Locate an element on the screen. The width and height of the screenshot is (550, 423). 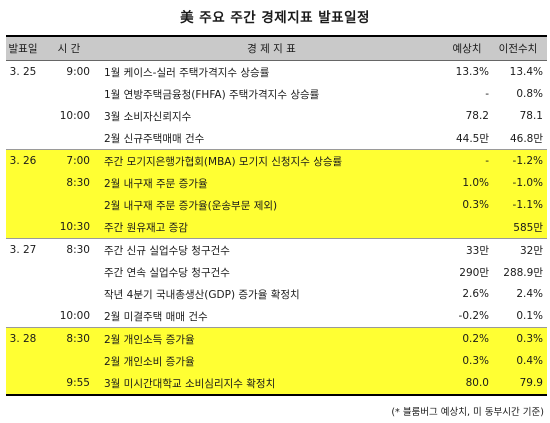
previous-cell: 0.1% is located at coordinates (529, 316).